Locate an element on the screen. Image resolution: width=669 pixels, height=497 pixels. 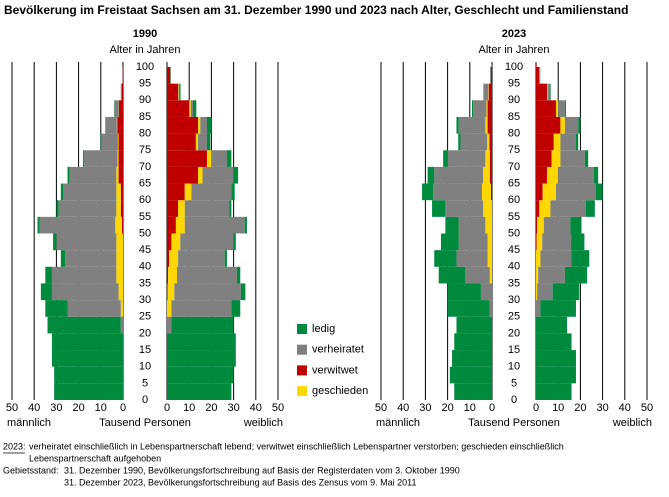
y-tick-label: 20 is located at coordinates (145, 333).